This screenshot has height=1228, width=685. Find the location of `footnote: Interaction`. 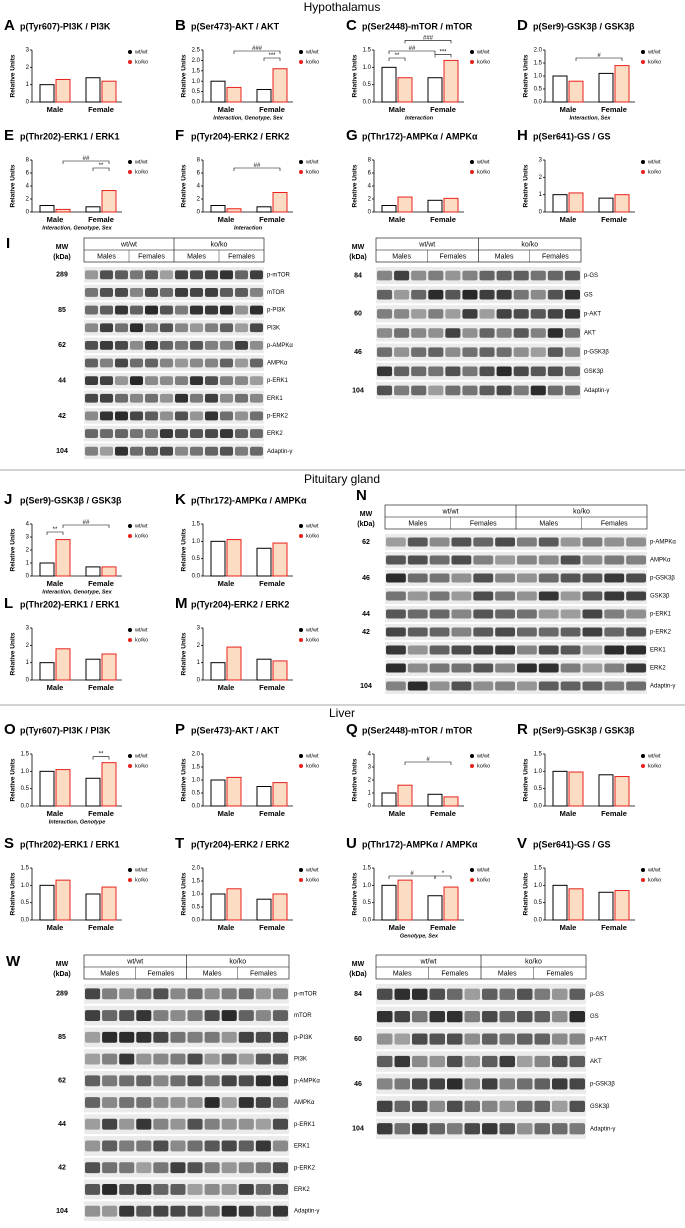

footnote: Interaction is located at coordinates (419, 118).